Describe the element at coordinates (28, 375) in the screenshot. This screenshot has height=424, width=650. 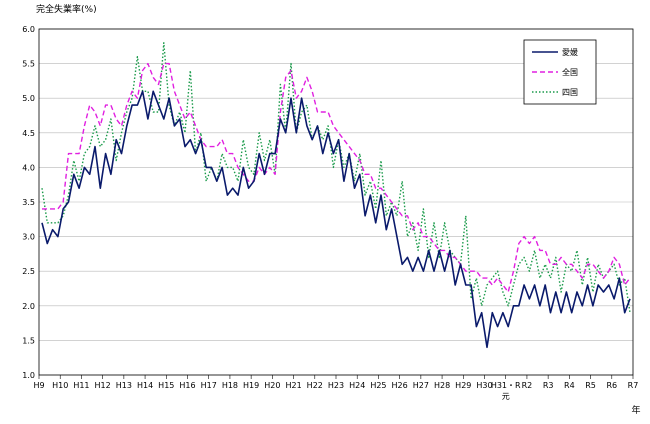
I see `y-tick-label: 1.0` at that location.